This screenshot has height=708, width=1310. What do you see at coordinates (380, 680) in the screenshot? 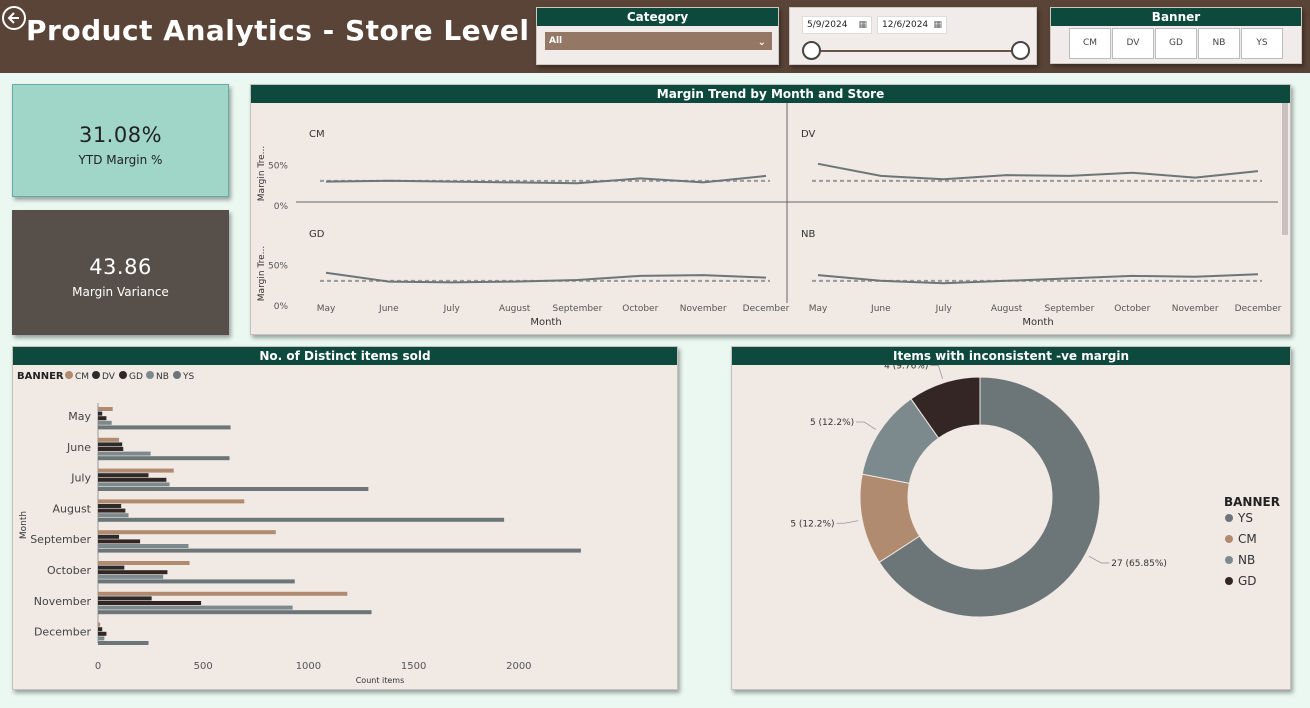
I see `x-axis-title: Count items` at bounding box center [380, 680].